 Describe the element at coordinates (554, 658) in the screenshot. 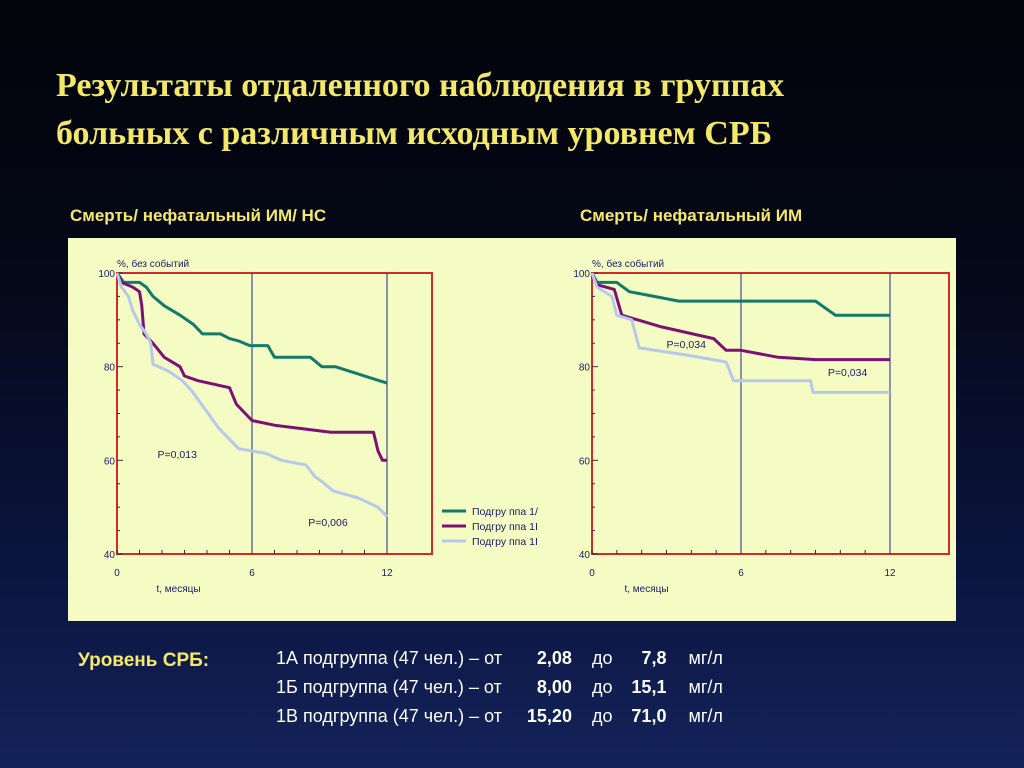

I see `crp-from-value: 2,08` at that location.